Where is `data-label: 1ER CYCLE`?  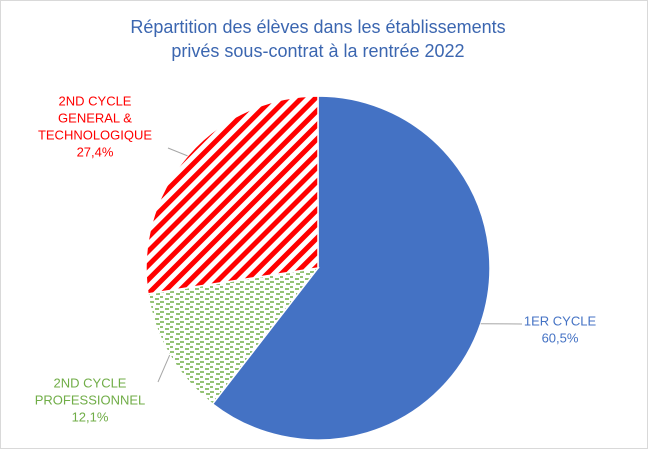 data-label: 1ER CYCLE is located at coordinates (560, 320).